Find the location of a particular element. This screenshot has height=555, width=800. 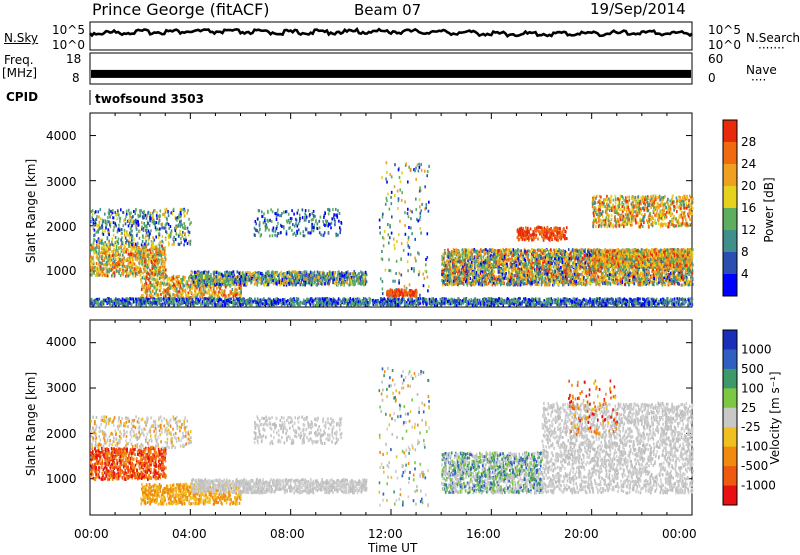

velocity-colorbar-segment is located at coordinates (730, 476).